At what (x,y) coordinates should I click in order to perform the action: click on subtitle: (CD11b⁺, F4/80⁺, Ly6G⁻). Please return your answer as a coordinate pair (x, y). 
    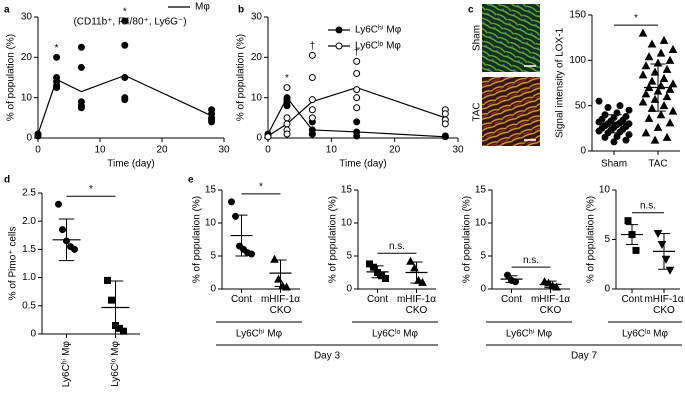
    Looking at the image, I should click on (129, 22).